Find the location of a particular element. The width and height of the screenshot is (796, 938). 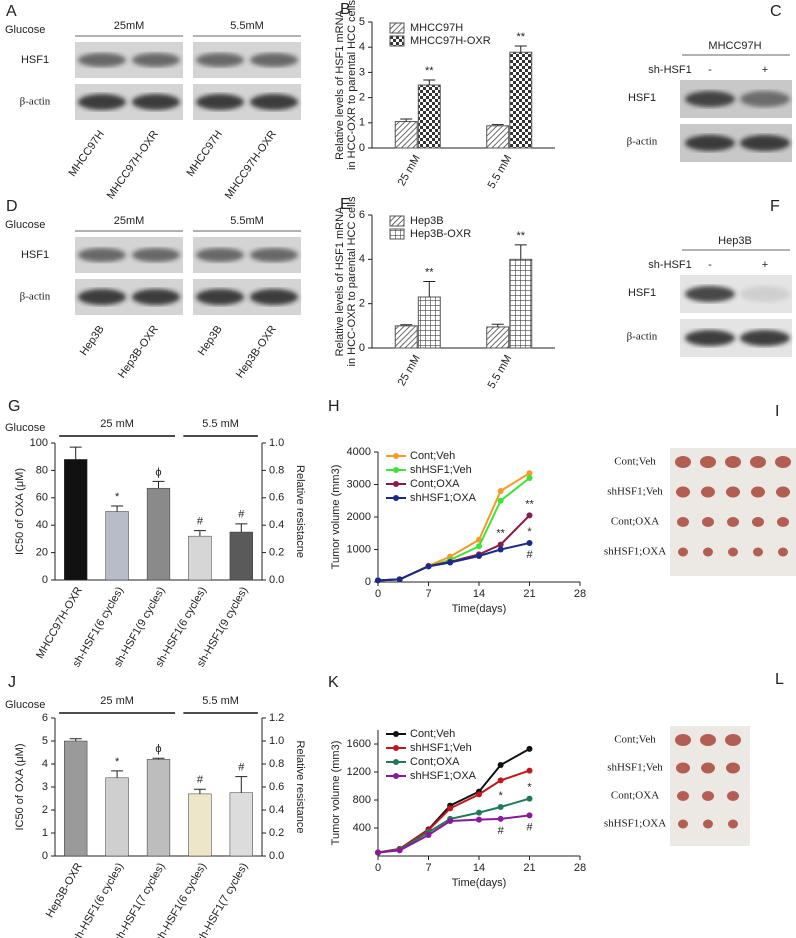

panel-letter: I is located at coordinates (777, 411).